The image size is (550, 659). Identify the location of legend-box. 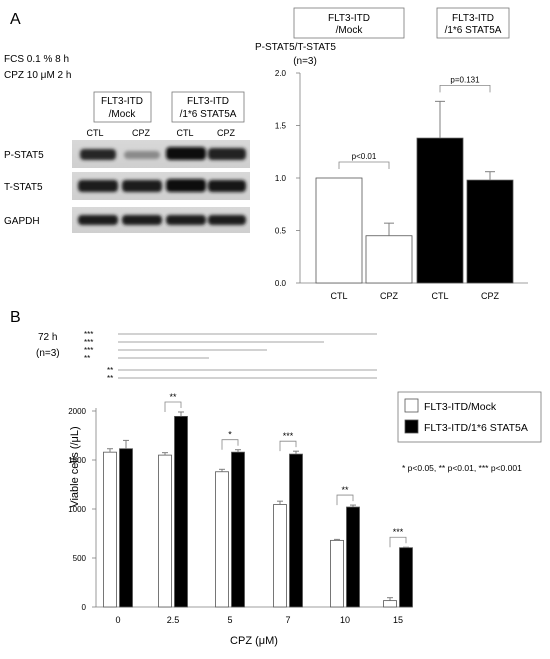
(469, 417).